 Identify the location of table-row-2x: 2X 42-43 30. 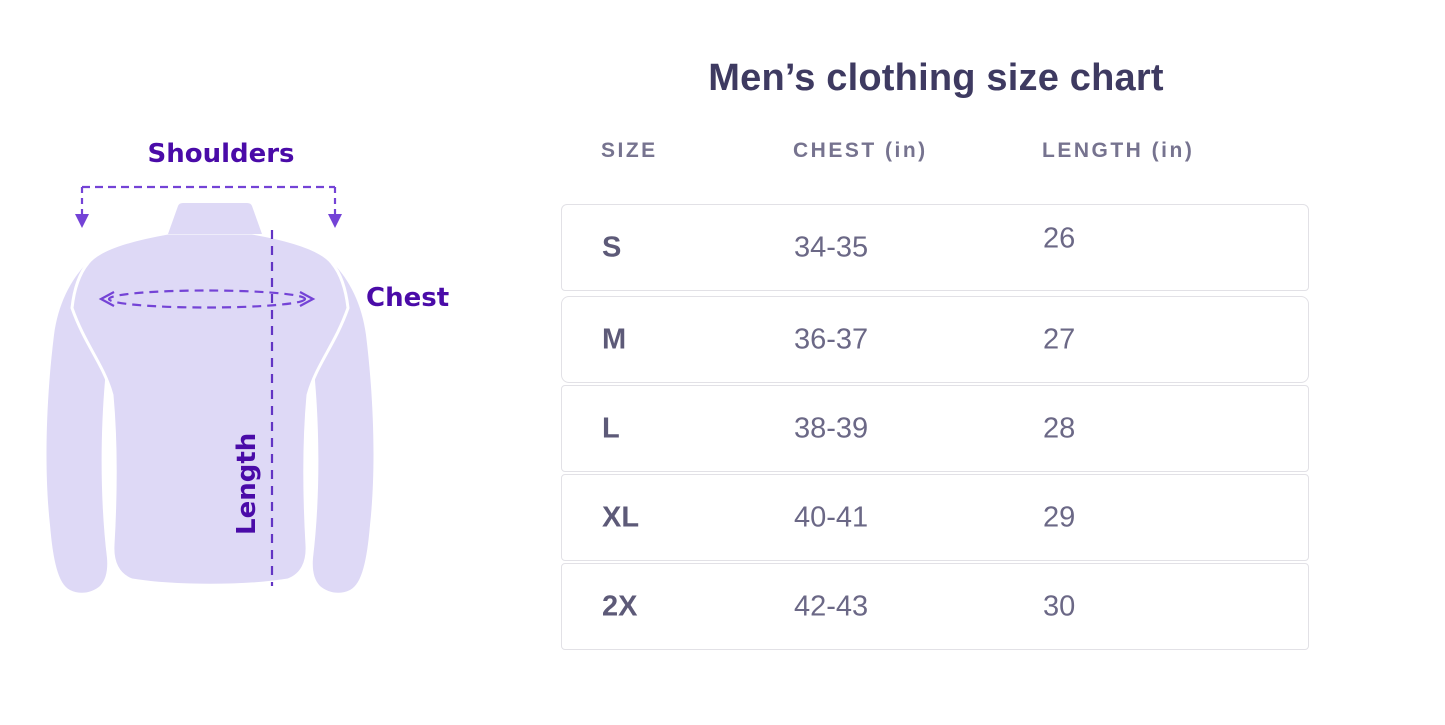
(935, 606).